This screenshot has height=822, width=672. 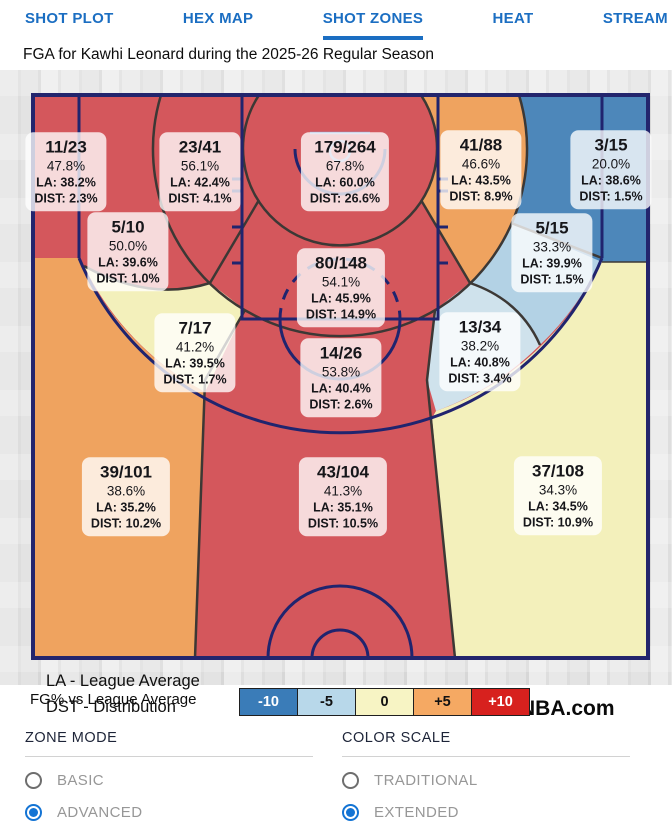 I want to click on zone-label-39-101: 39/101 38.6% LA: 35.2% DIST: 10.2%, so click(x=126, y=497).